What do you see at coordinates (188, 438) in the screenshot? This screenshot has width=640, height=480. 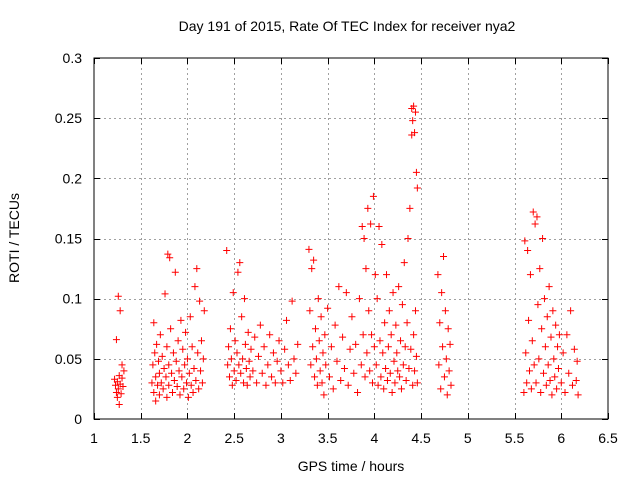 I see `x-tick-label: 2` at bounding box center [188, 438].